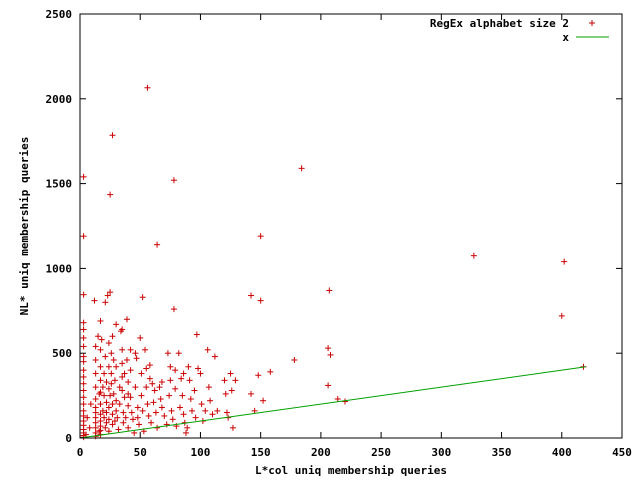 The height and width of the screenshot is (480, 640). Describe the element at coordinates (59, 268) in the screenshot. I see `y-tick-label: 1000` at that location.